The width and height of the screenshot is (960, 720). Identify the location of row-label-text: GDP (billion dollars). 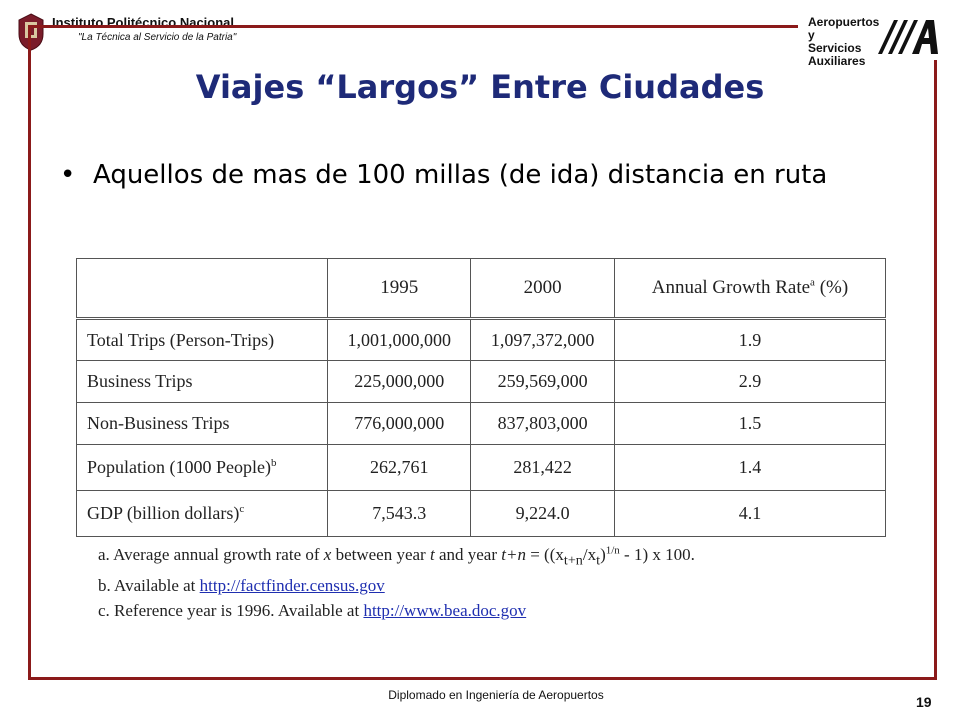
(163, 513).